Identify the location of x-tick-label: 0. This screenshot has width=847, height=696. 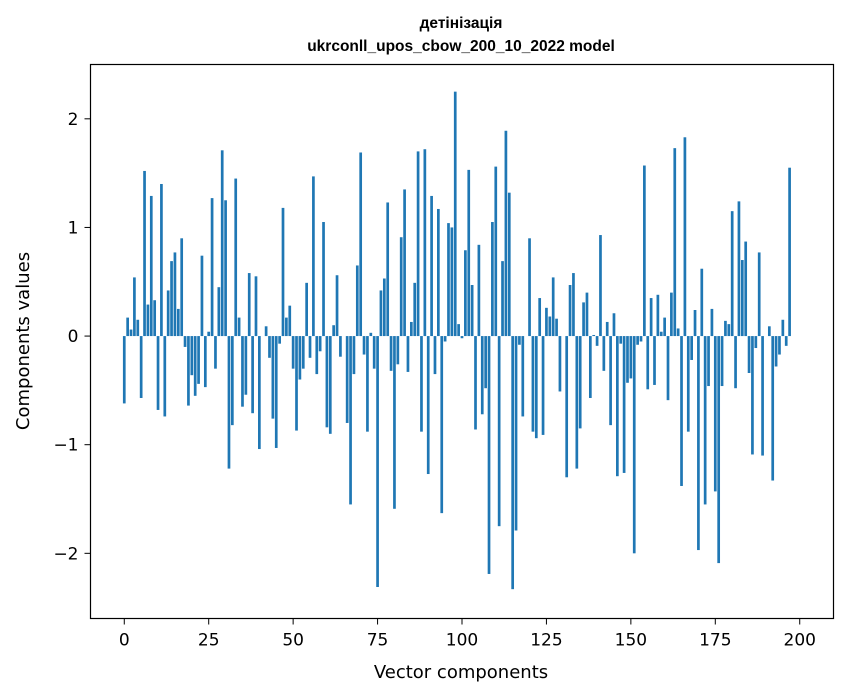
(124, 641).